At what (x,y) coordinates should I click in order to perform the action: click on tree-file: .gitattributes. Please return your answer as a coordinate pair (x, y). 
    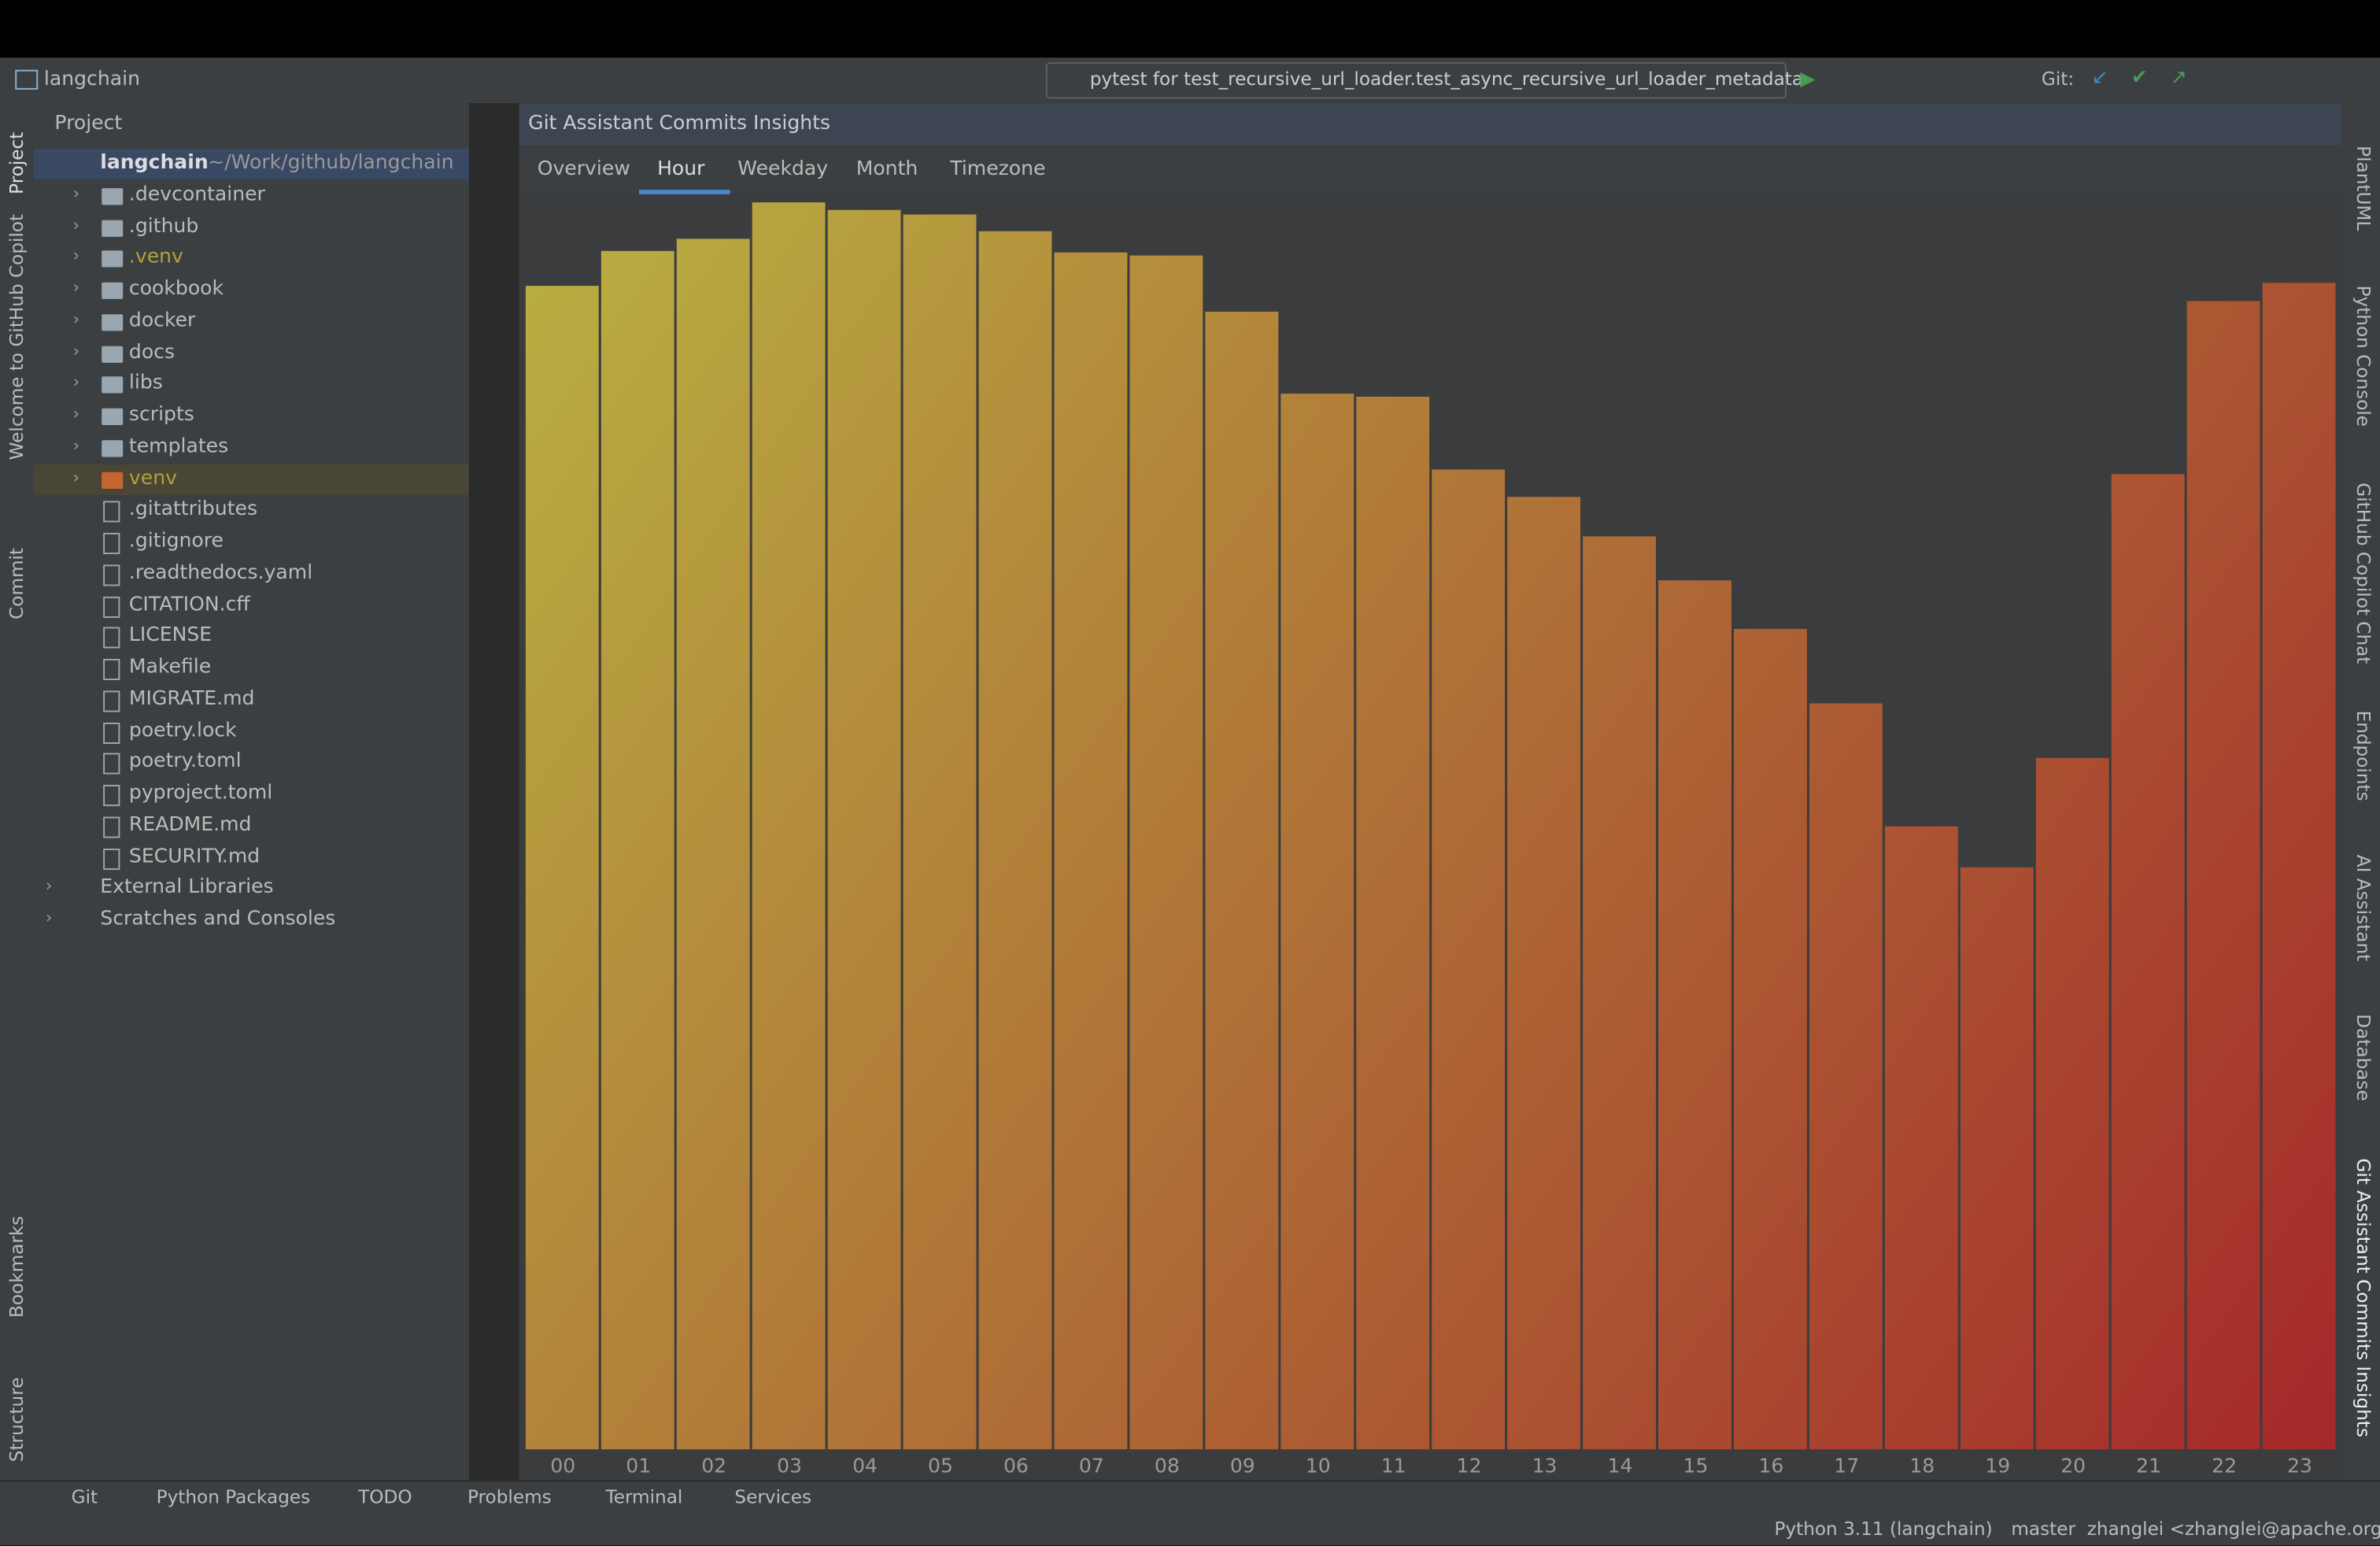
    Looking at the image, I should click on (193, 510).